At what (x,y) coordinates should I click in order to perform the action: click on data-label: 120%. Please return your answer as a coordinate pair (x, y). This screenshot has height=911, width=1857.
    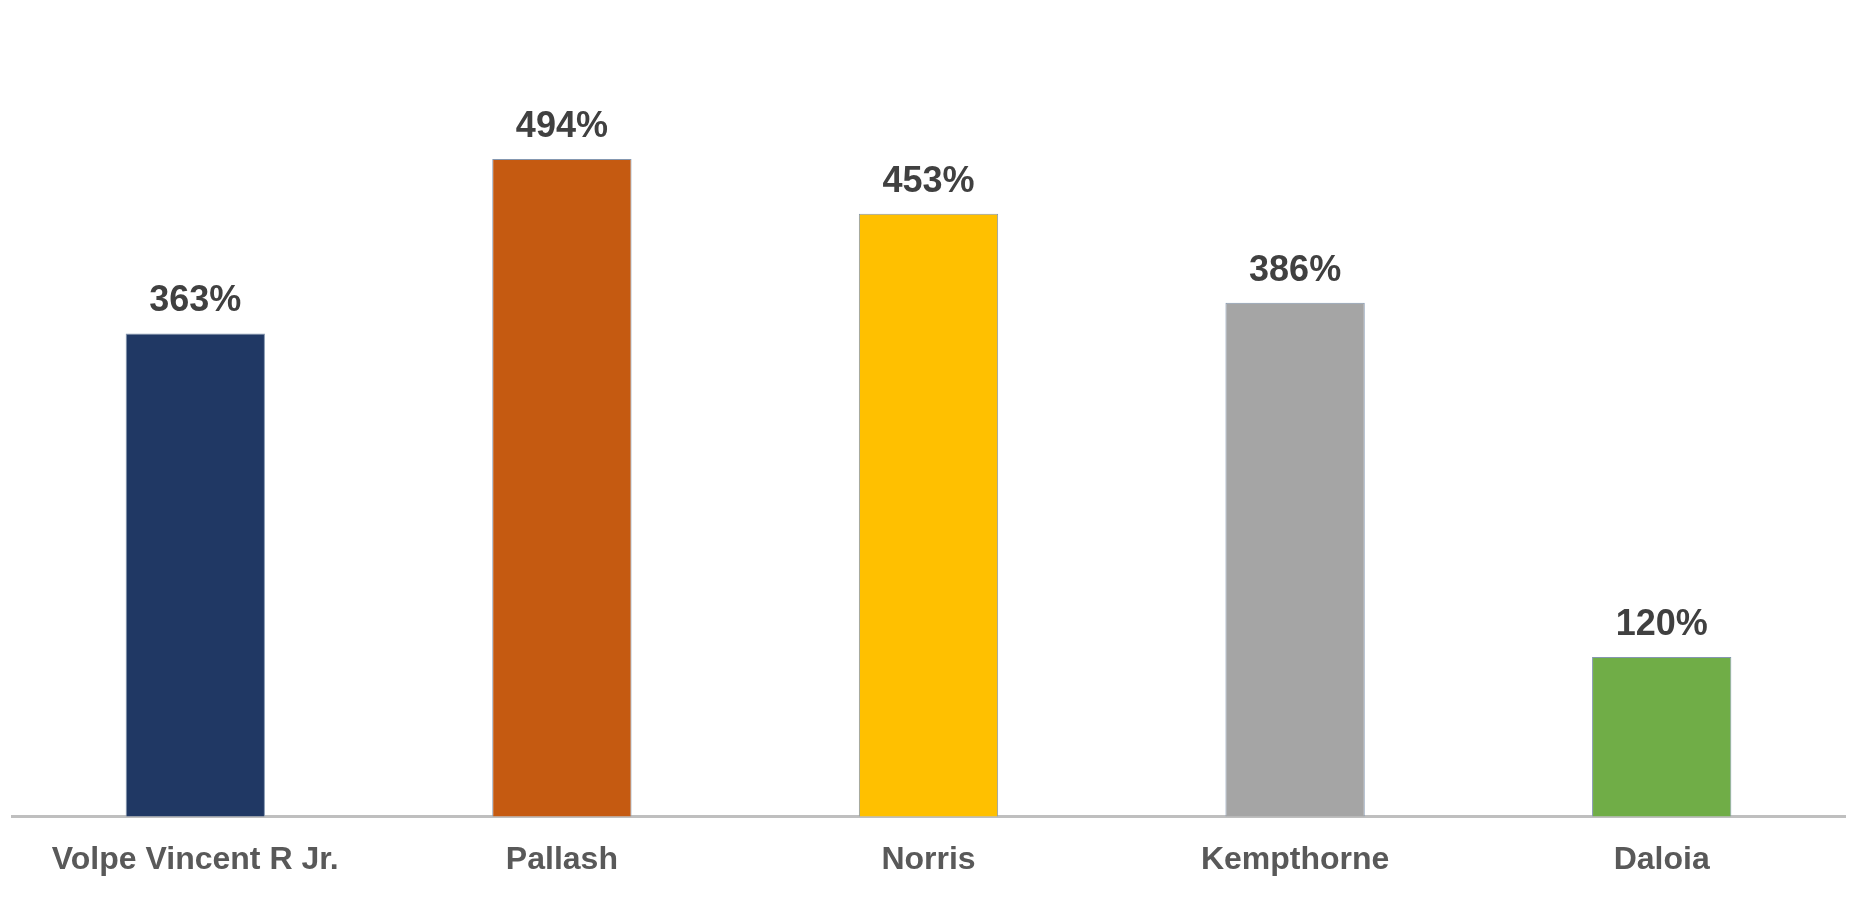
    Looking at the image, I should click on (1661, 622).